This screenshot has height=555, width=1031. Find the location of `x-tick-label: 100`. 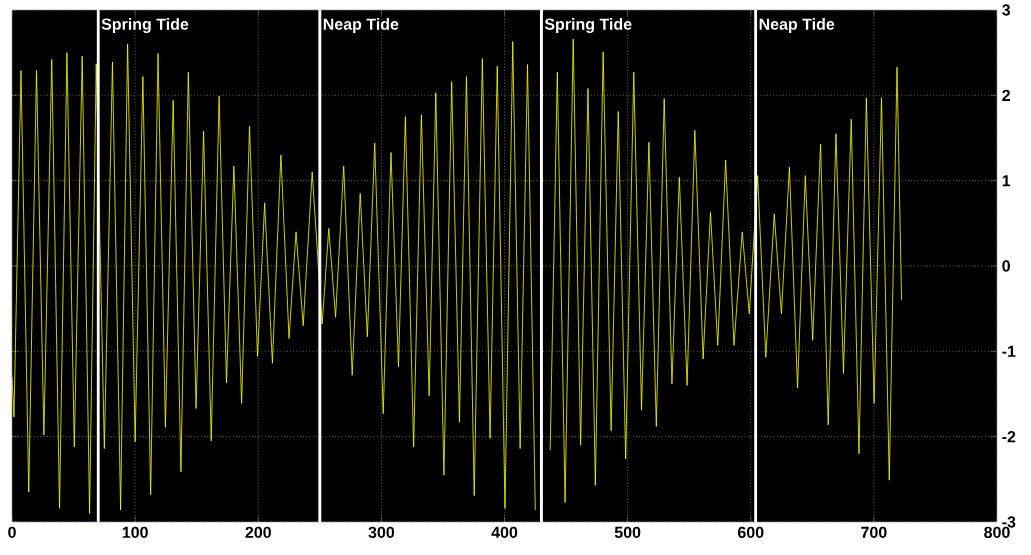

x-tick-label: 100 is located at coordinates (135, 532).